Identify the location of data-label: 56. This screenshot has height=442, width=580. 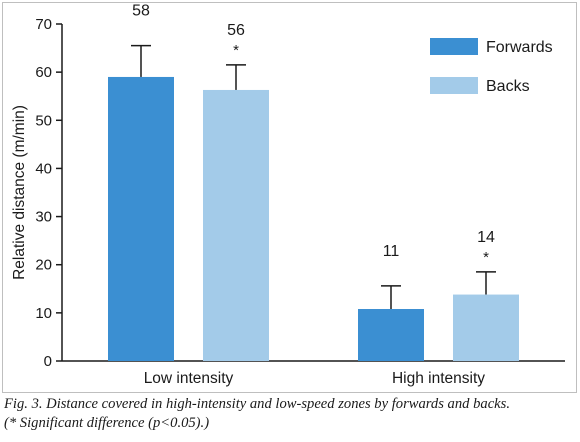
(236, 30).